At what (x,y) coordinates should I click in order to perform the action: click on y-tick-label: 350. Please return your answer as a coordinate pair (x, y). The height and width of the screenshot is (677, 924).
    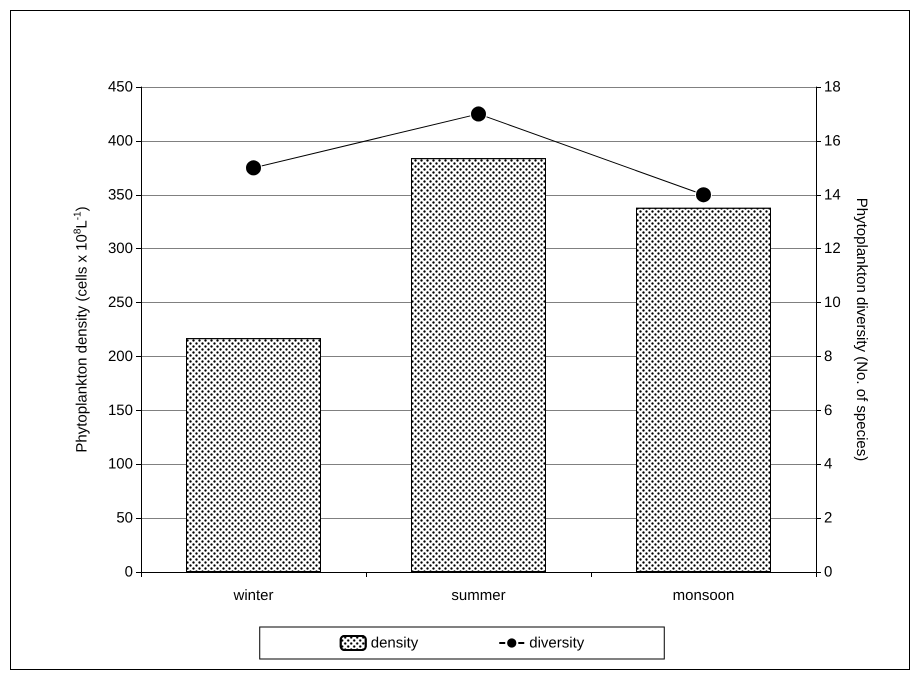
    Looking at the image, I should click on (120, 195).